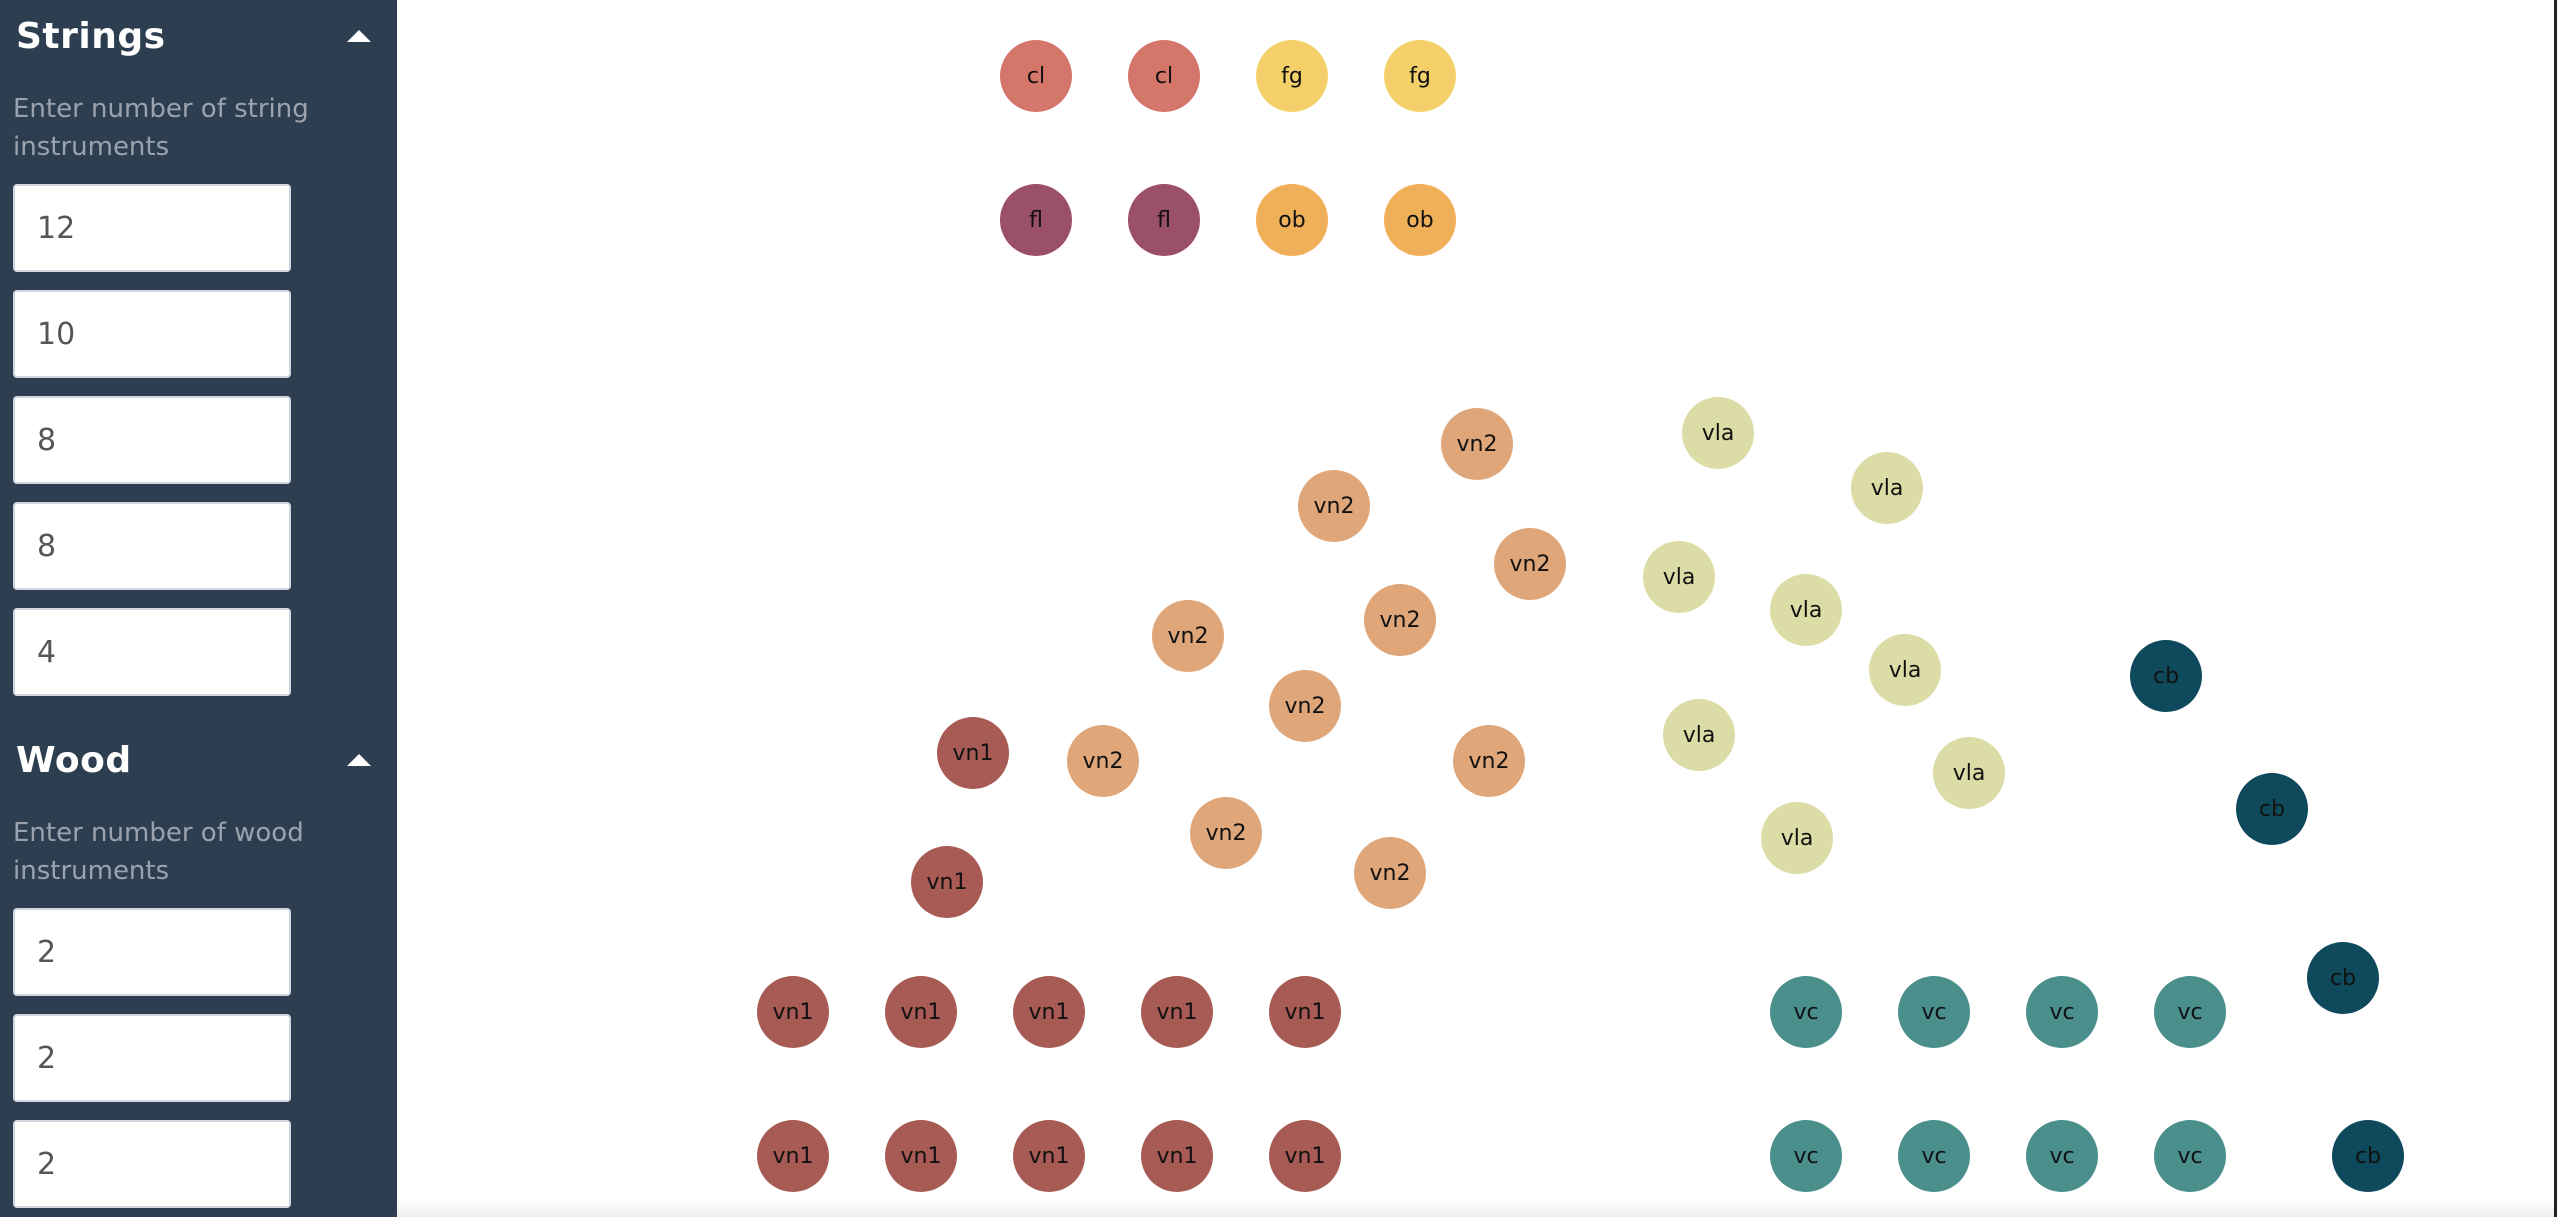 The height and width of the screenshot is (1217, 2557). I want to click on stage-bottom-edge, so click(1475, 1208).